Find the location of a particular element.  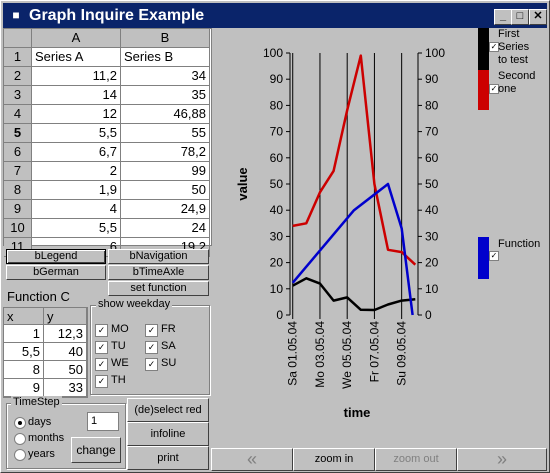

grid-cell: 4 is located at coordinates (76, 209).